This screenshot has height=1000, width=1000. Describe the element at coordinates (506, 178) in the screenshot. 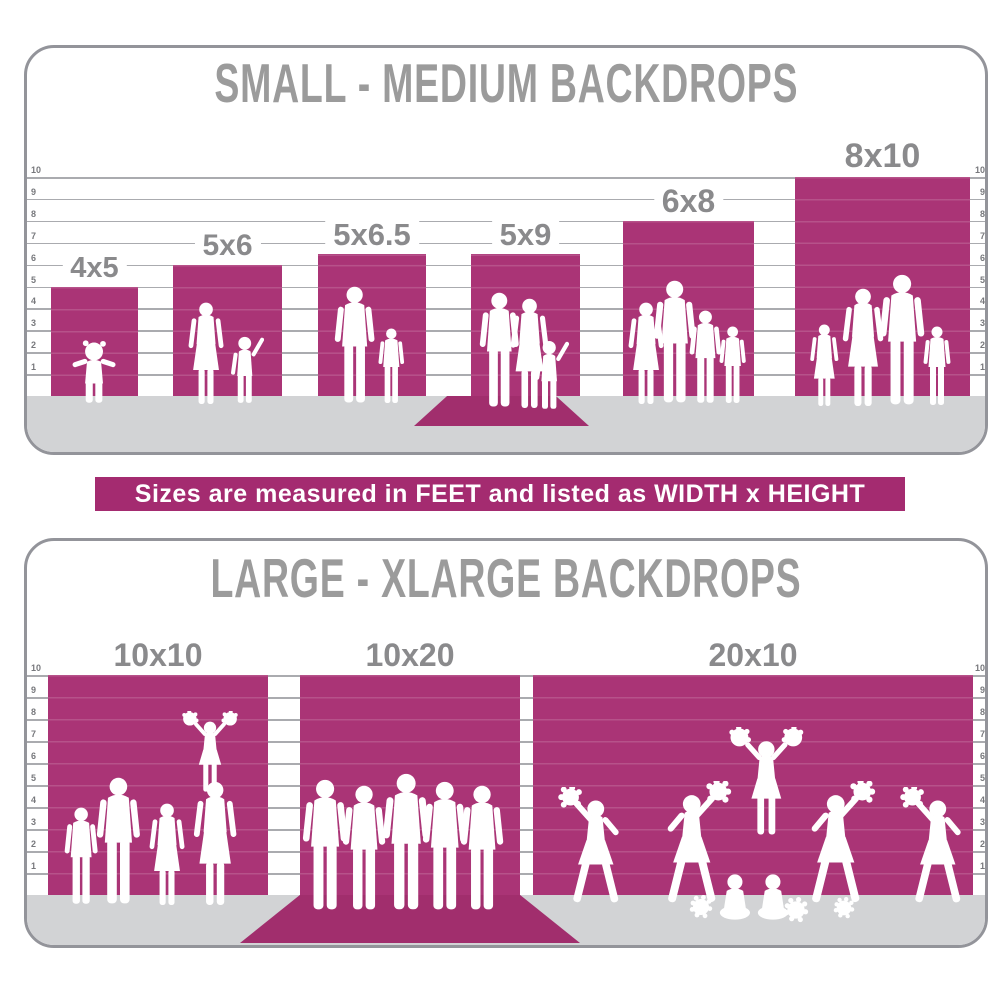

I see `ruler-gridline-10ft` at that location.